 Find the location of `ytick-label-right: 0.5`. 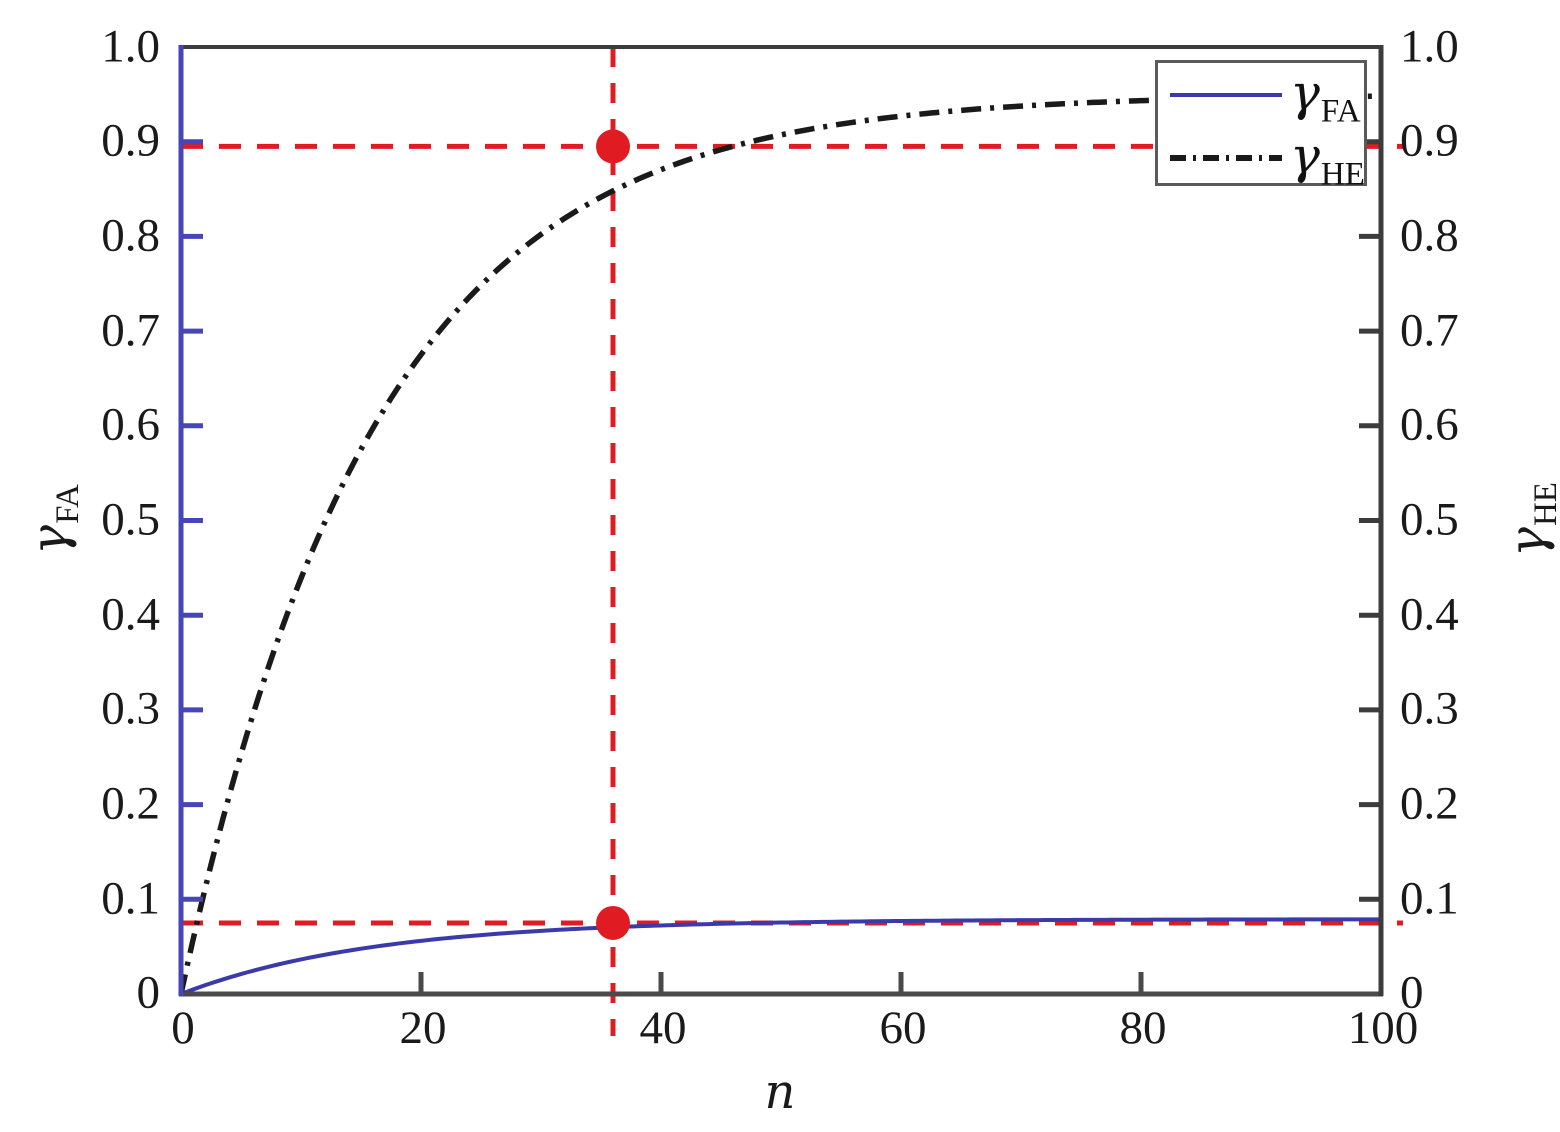

ytick-label-right: 0.5 is located at coordinates (1429, 519).